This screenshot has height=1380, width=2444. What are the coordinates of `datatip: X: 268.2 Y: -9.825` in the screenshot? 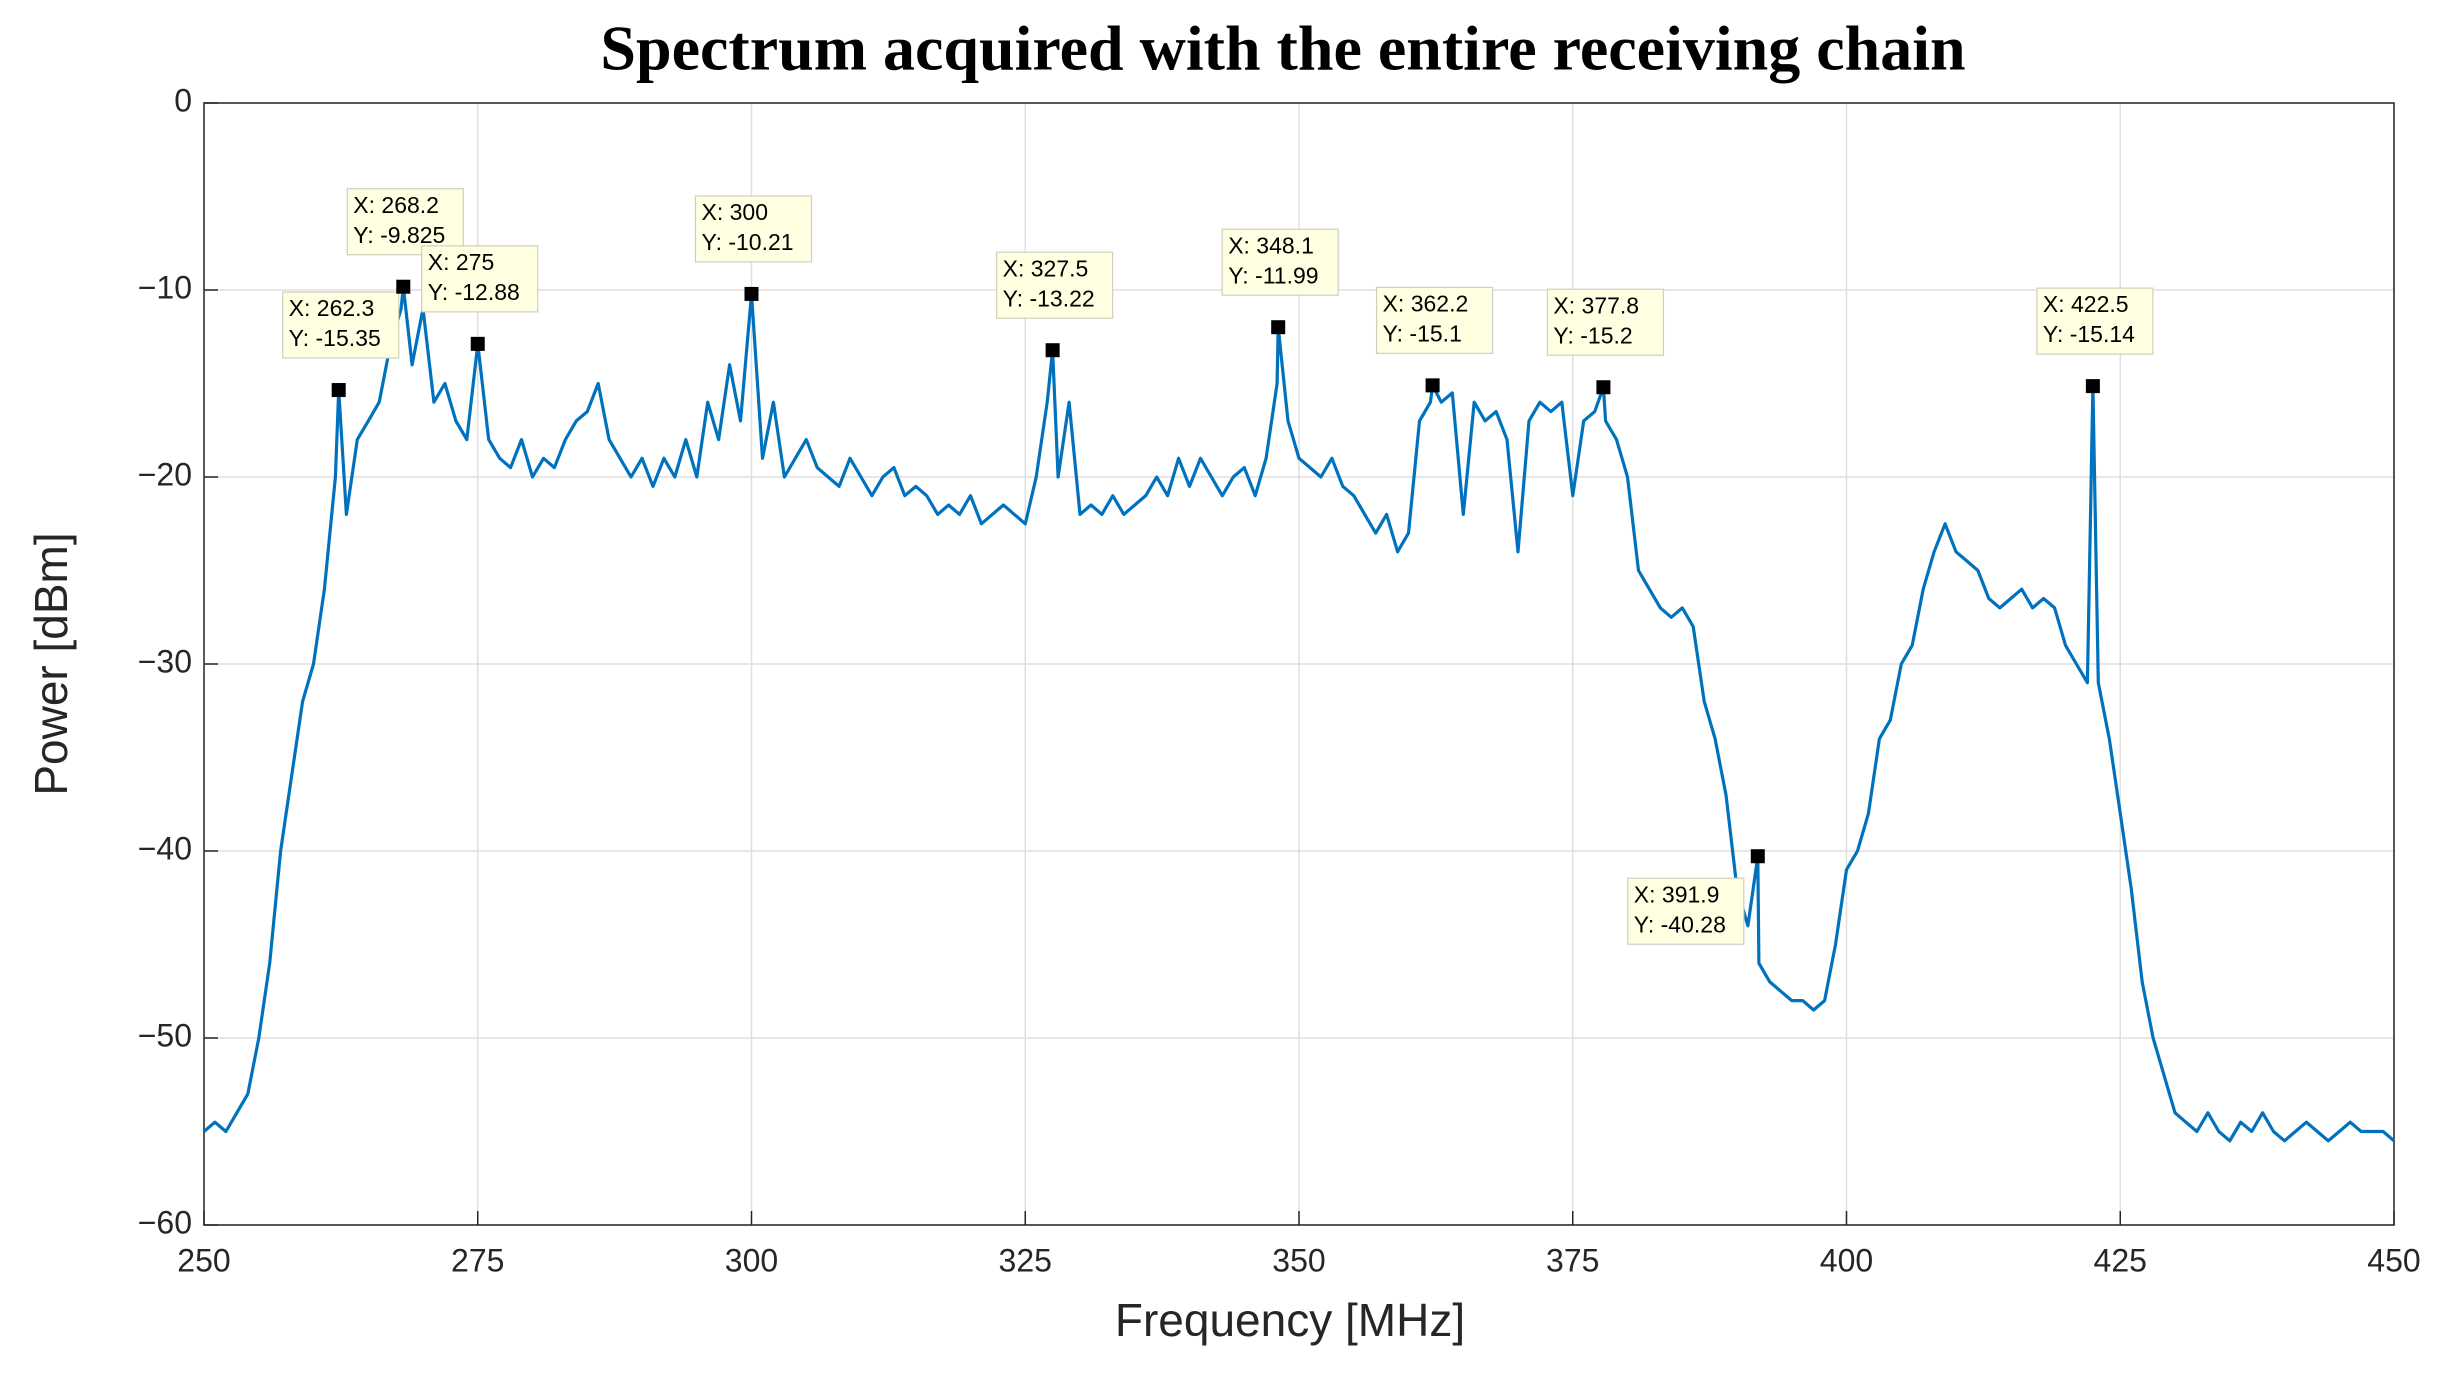 It's located at (405, 241).